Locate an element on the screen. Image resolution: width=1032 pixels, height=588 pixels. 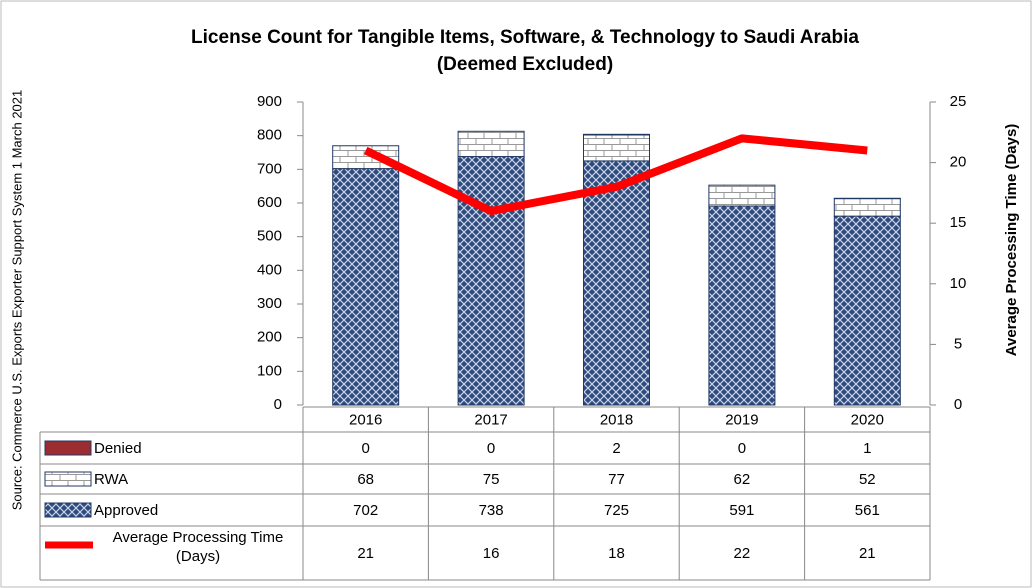
y2-tick-label: 0 is located at coordinates (958, 404).